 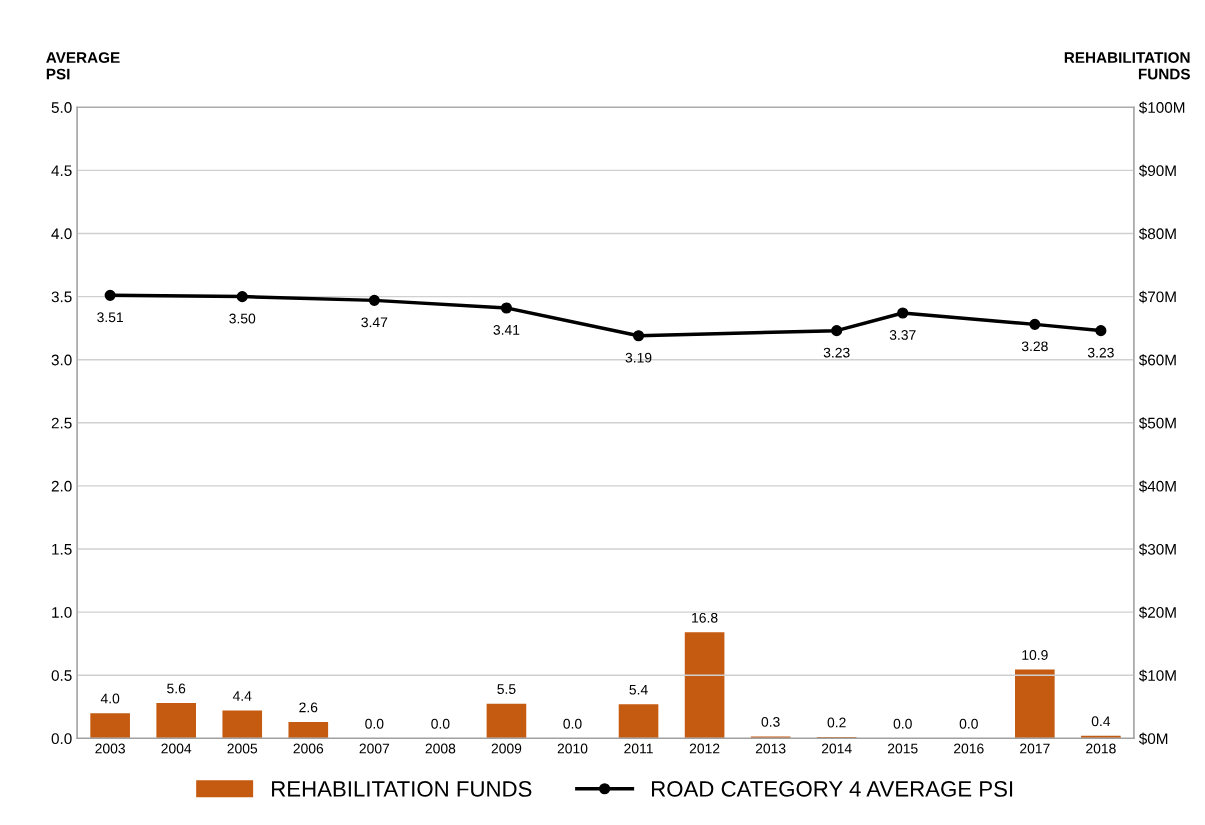 What do you see at coordinates (1101, 748) in the screenshot?
I see `x-tick-label: 2018` at bounding box center [1101, 748].